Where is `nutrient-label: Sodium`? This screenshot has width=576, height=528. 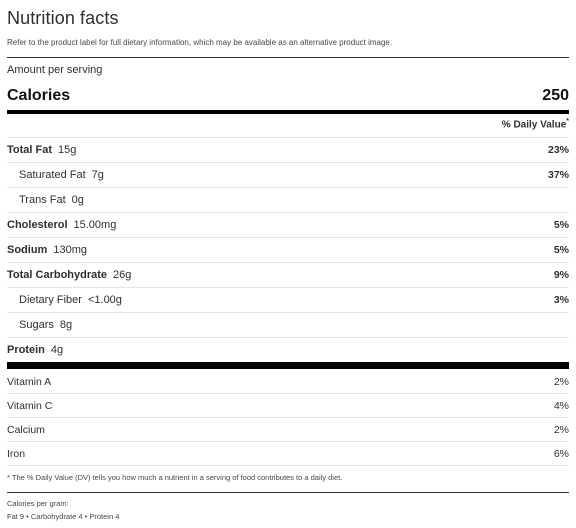 nutrient-label: Sodium is located at coordinates (27, 250).